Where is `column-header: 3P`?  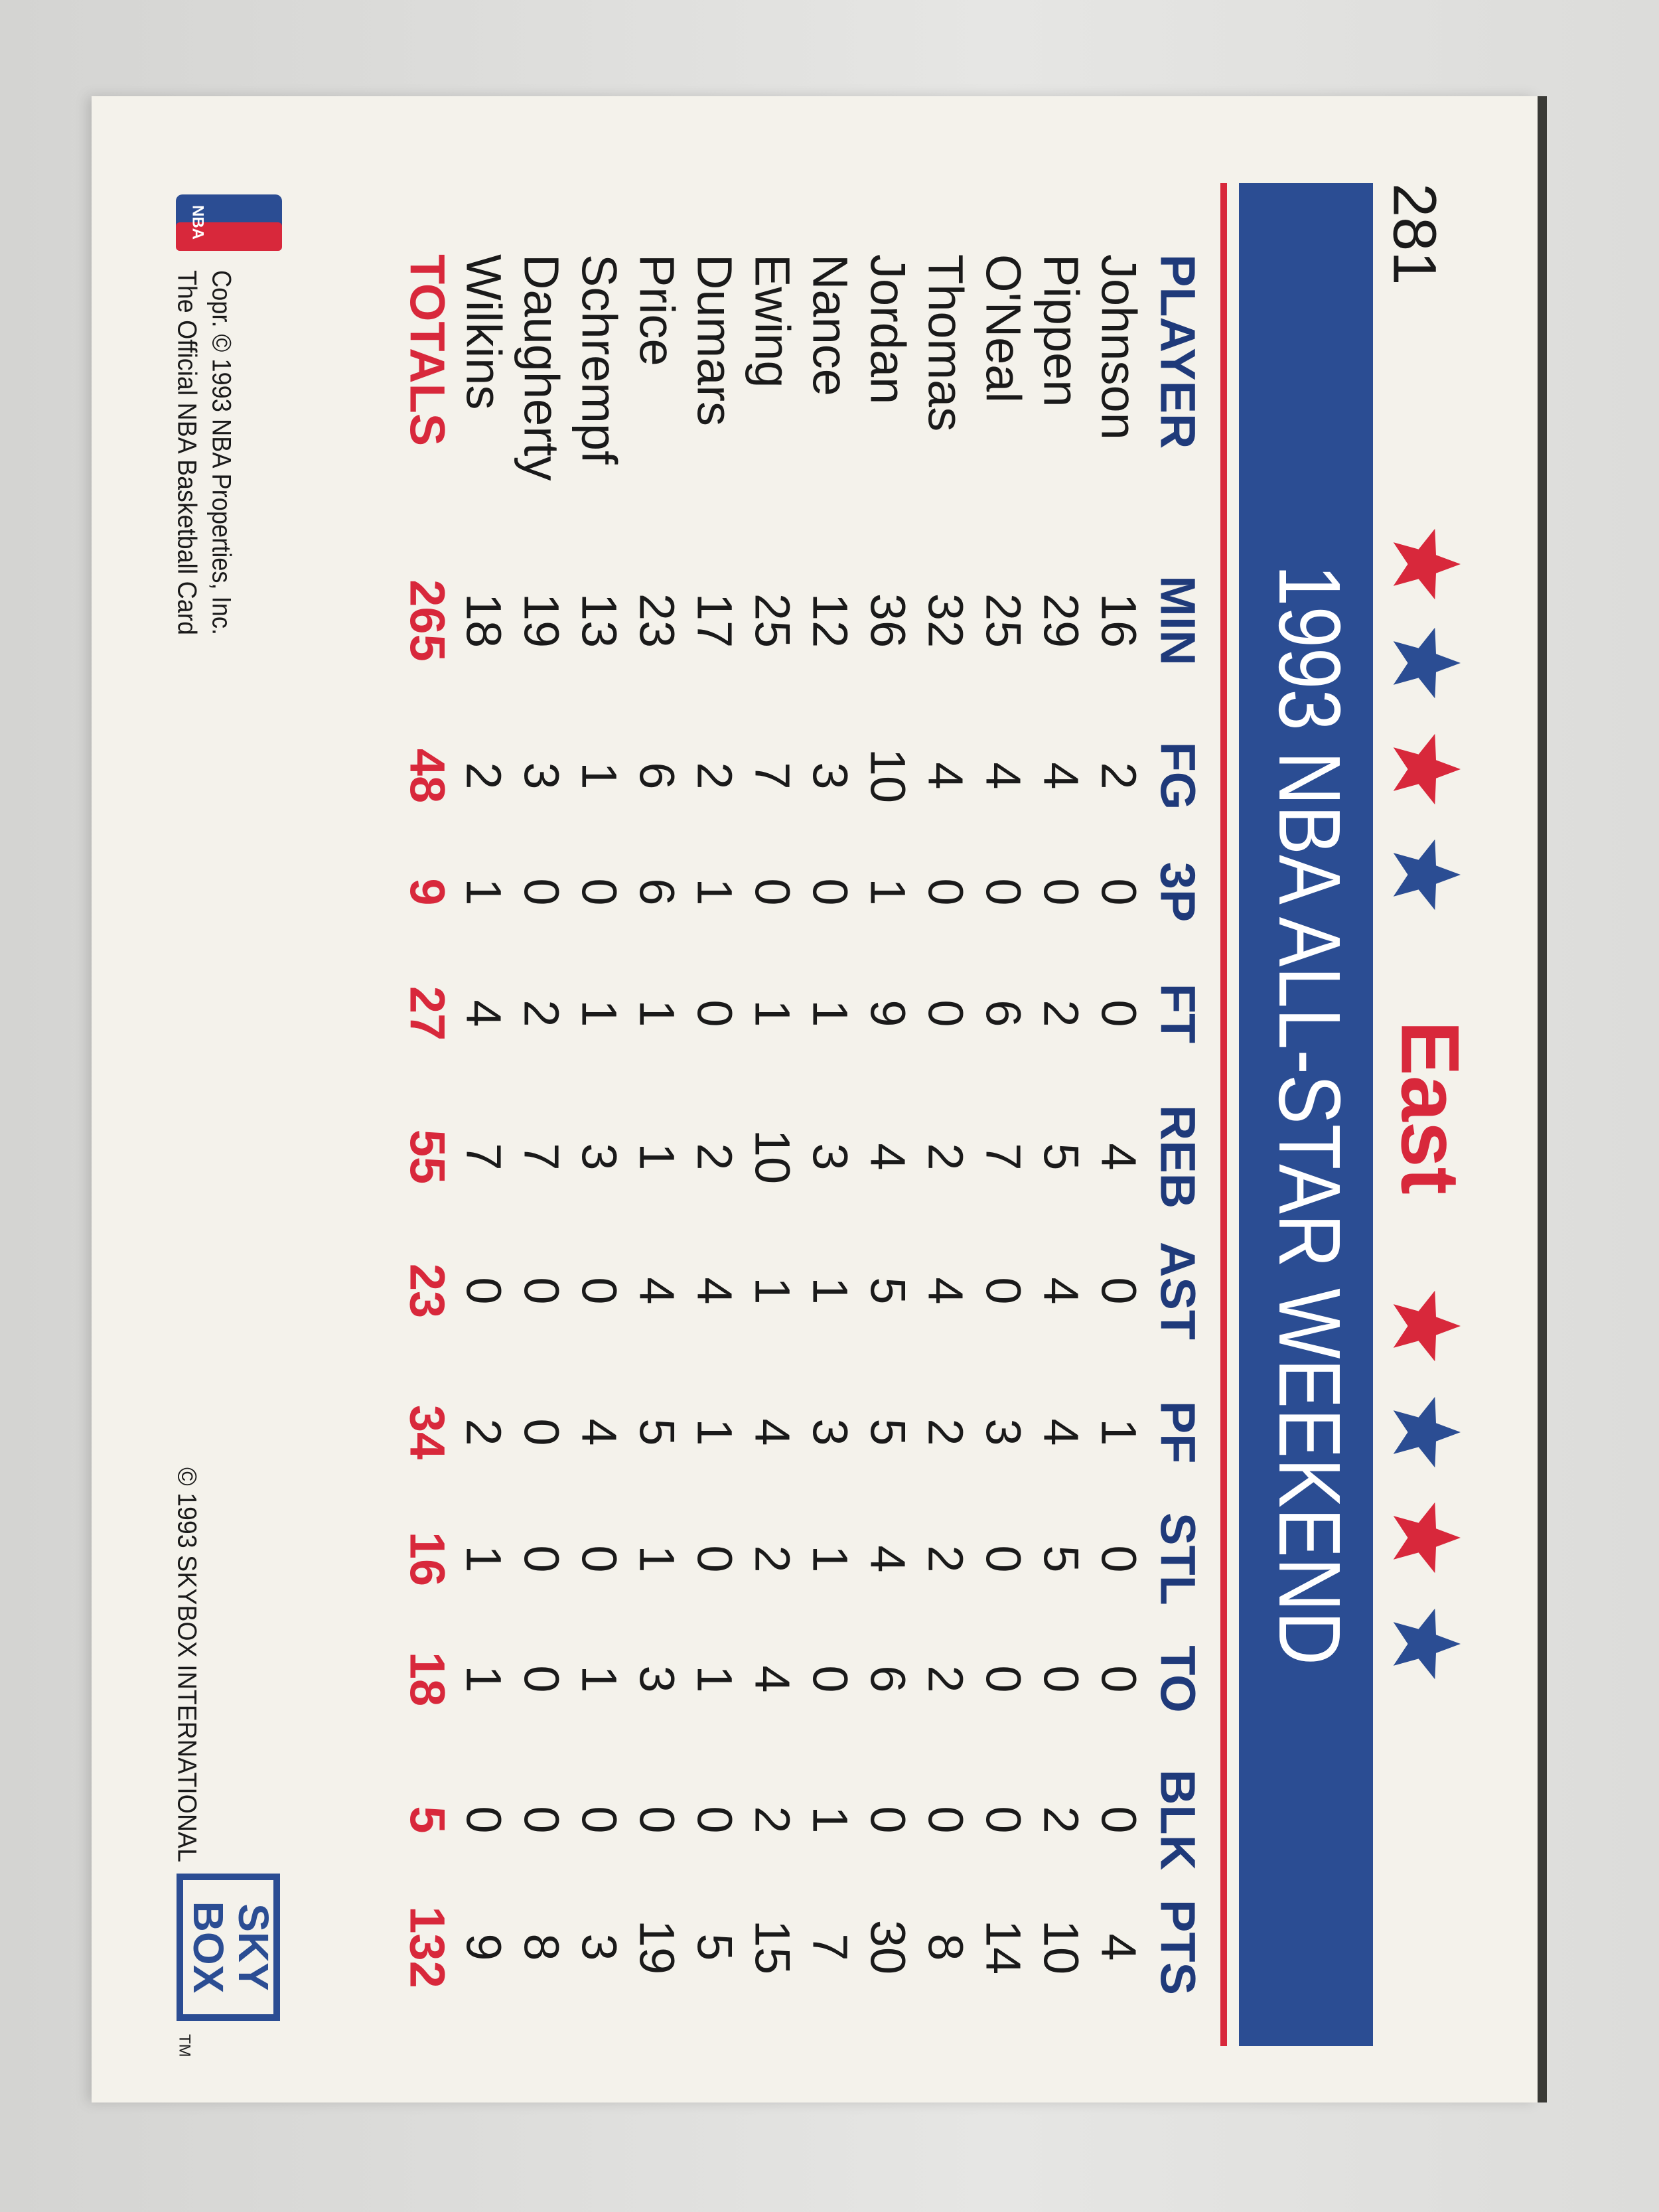
column-header: 3P is located at coordinates (1177, 892).